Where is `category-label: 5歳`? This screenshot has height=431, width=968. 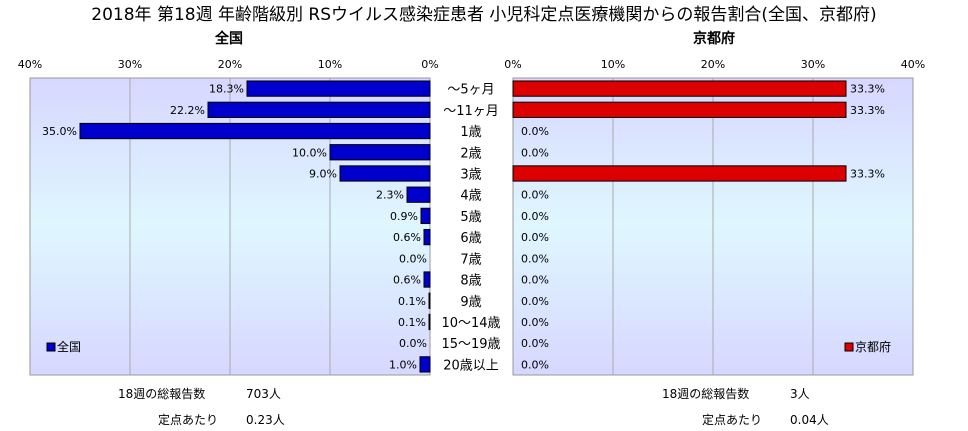
category-label: 5歳 is located at coordinates (470, 217).